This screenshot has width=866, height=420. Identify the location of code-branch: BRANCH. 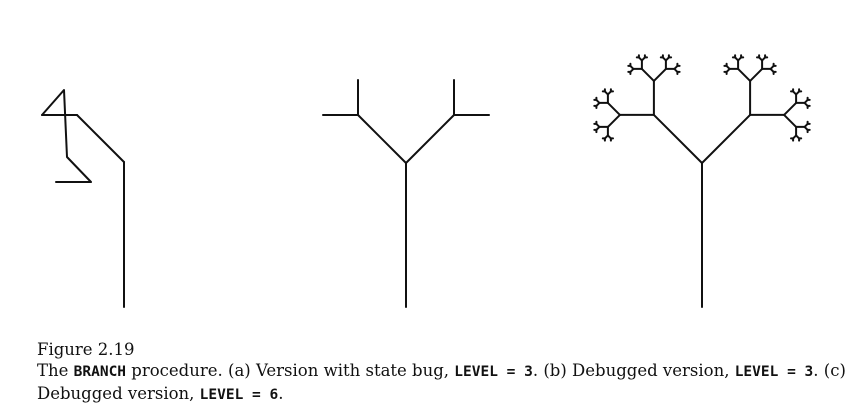
(100, 372).